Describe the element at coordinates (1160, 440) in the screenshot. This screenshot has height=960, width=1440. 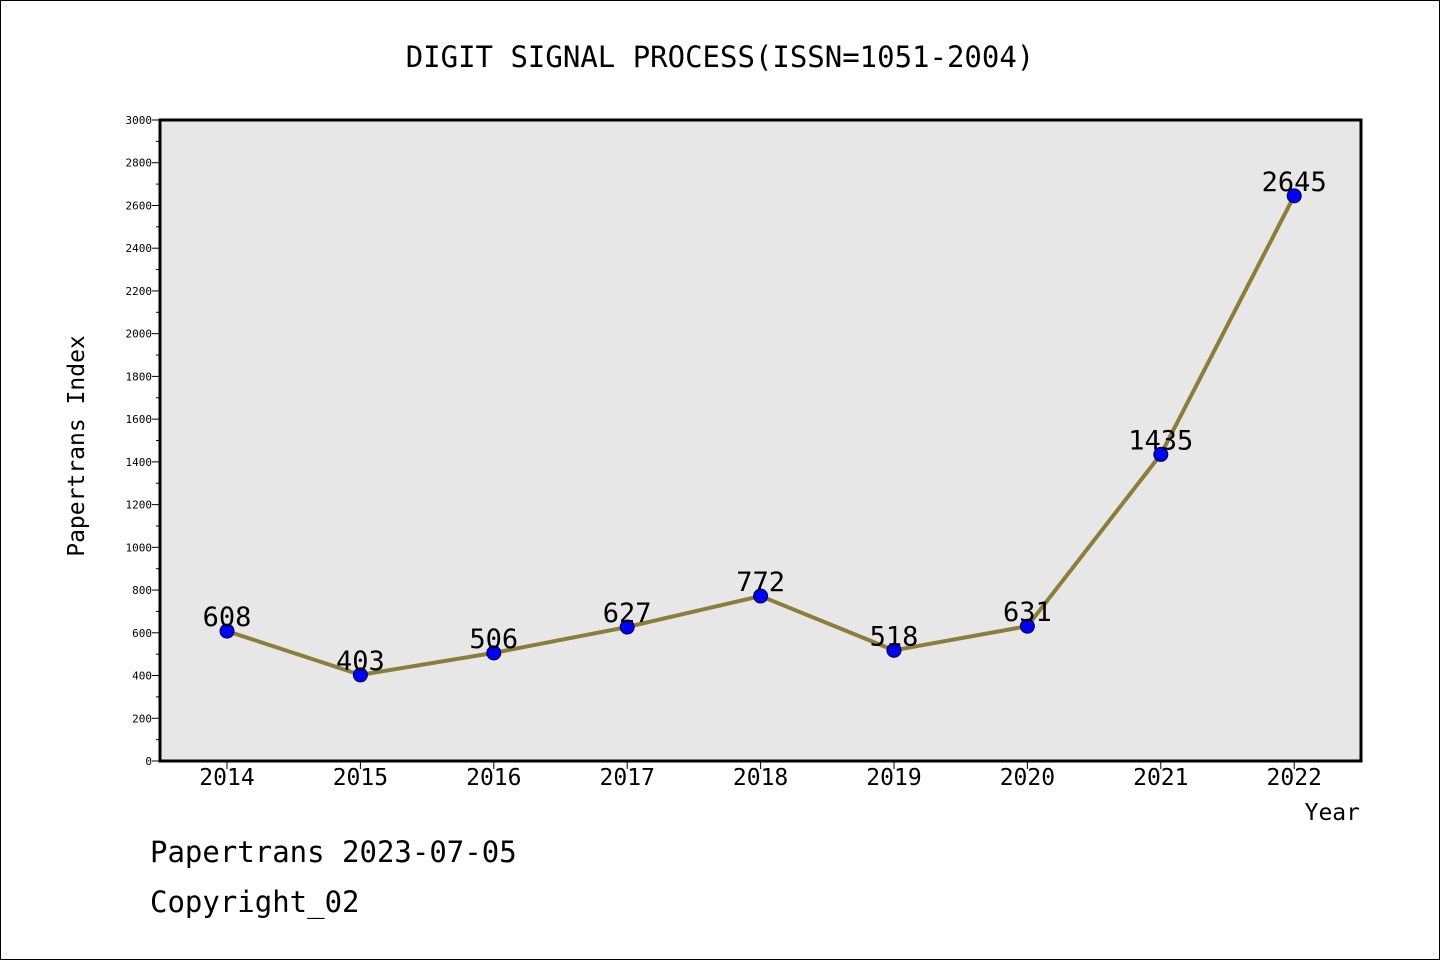
I see `data-label: 1435` at that location.